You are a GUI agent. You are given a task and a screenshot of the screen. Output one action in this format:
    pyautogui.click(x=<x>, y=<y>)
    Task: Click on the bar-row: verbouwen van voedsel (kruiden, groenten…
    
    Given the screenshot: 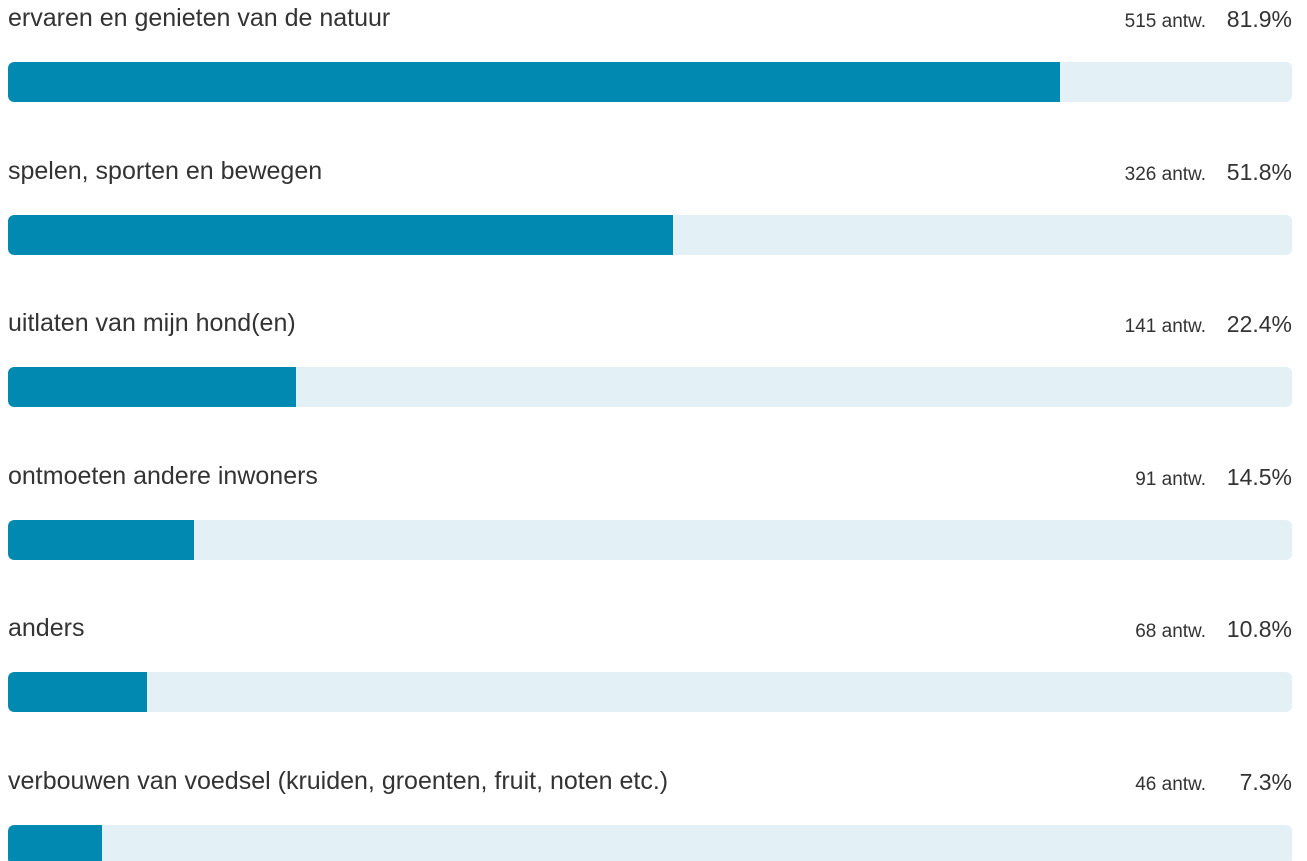 What is the action you would take?
    pyautogui.click(x=650, y=812)
    